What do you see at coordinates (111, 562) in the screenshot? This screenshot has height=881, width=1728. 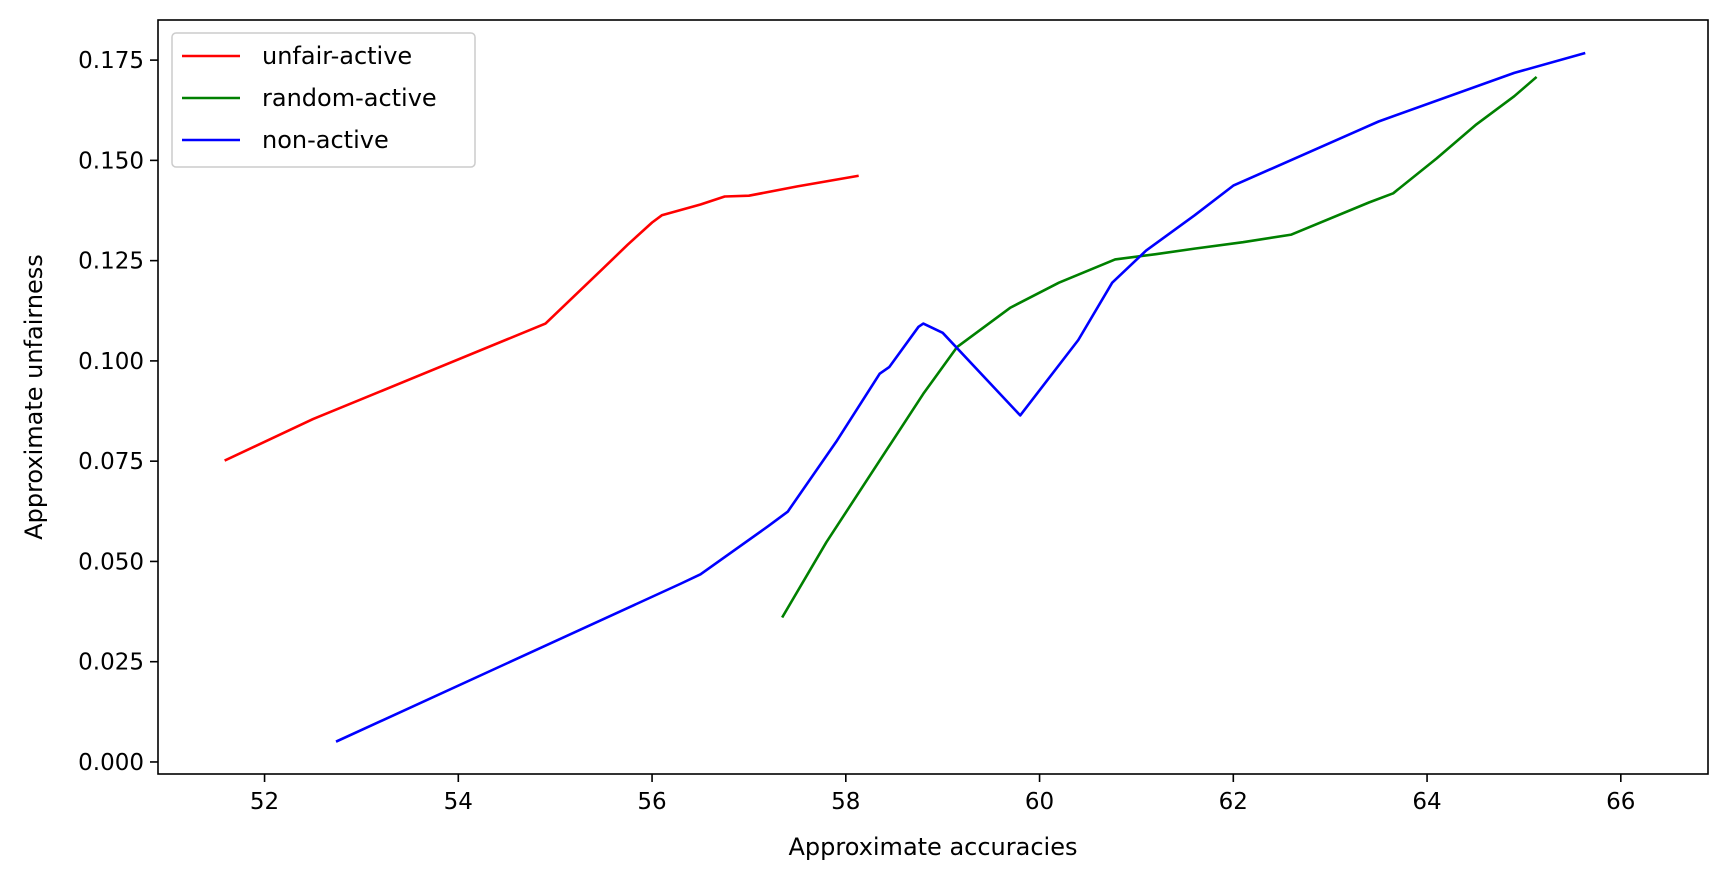 I see `y-tick-label: 0.050` at bounding box center [111, 562].